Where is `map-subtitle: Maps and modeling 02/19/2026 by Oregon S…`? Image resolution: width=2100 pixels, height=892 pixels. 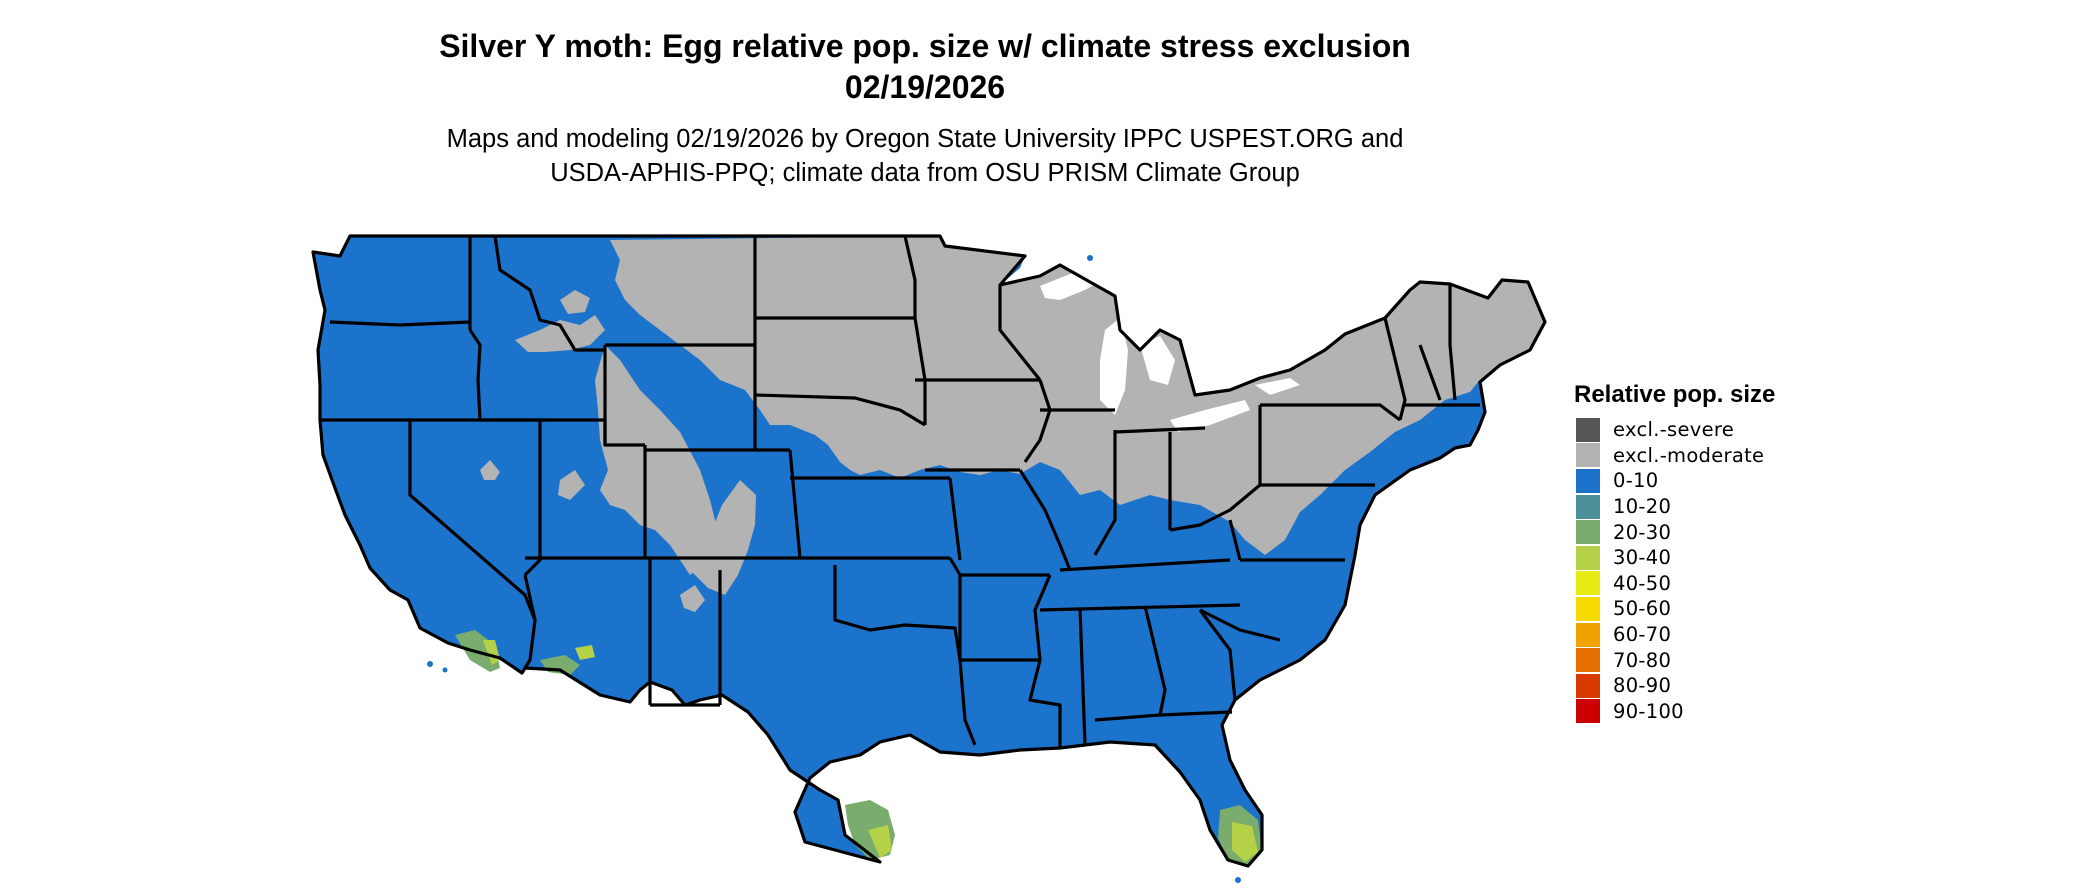
map-subtitle: Maps and modeling 02/19/2026 by Oregon S… is located at coordinates (925, 156).